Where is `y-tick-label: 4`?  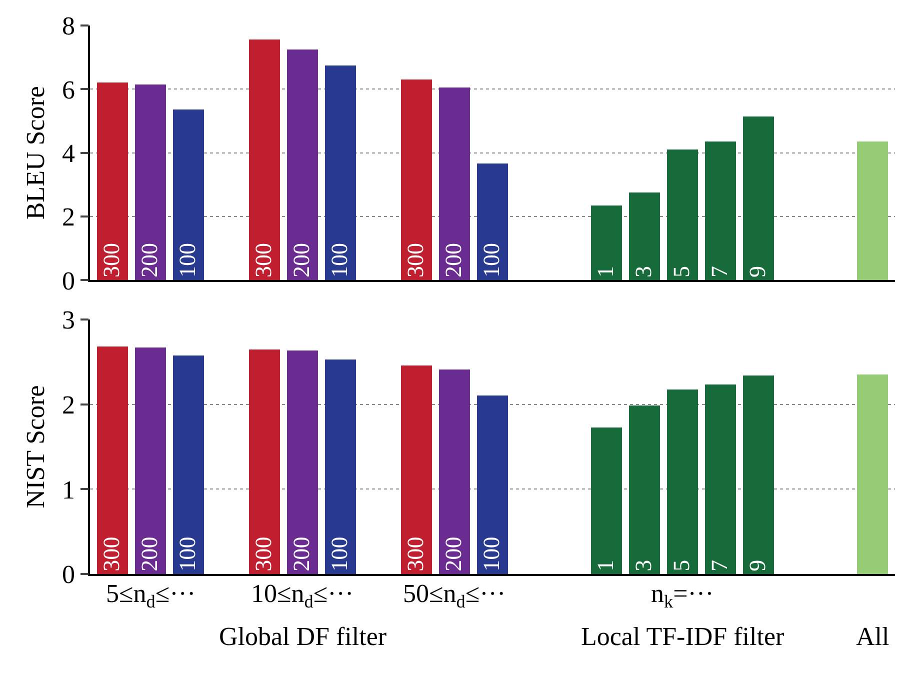
y-tick-label: 4 is located at coordinates (69, 153).